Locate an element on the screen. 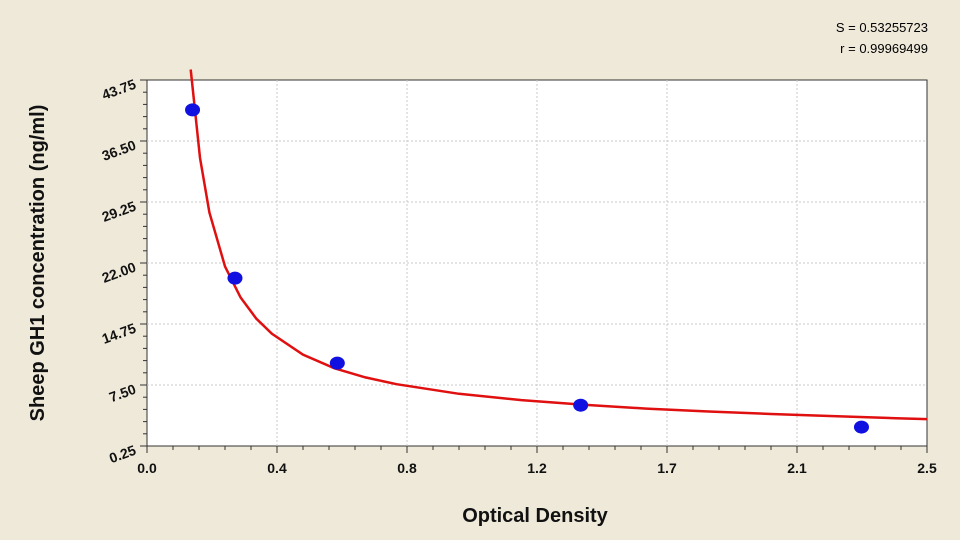 The height and width of the screenshot is (540, 960). r-statistic: r = 0.99969499 is located at coordinates (884, 48).